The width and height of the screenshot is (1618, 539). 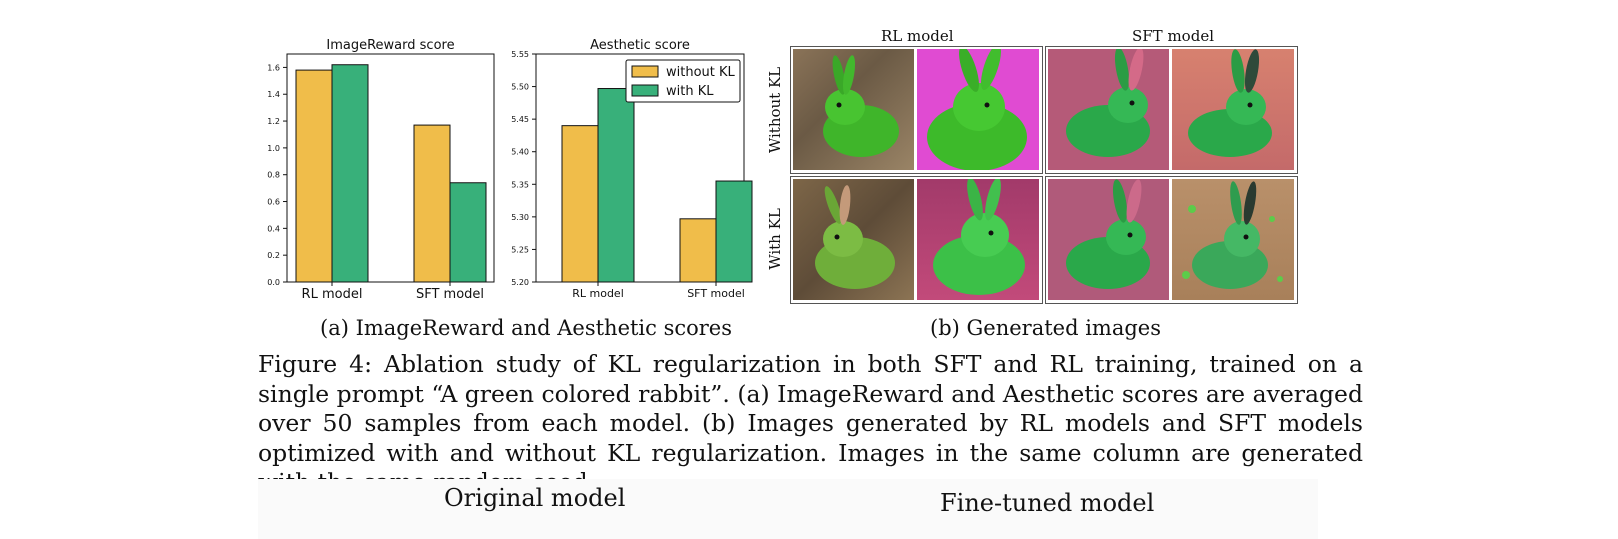 What do you see at coordinates (526, 328) in the screenshot?
I see `subcaption-a: (a) ImageReward and Aesthetic scores` at bounding box center [526, 328].